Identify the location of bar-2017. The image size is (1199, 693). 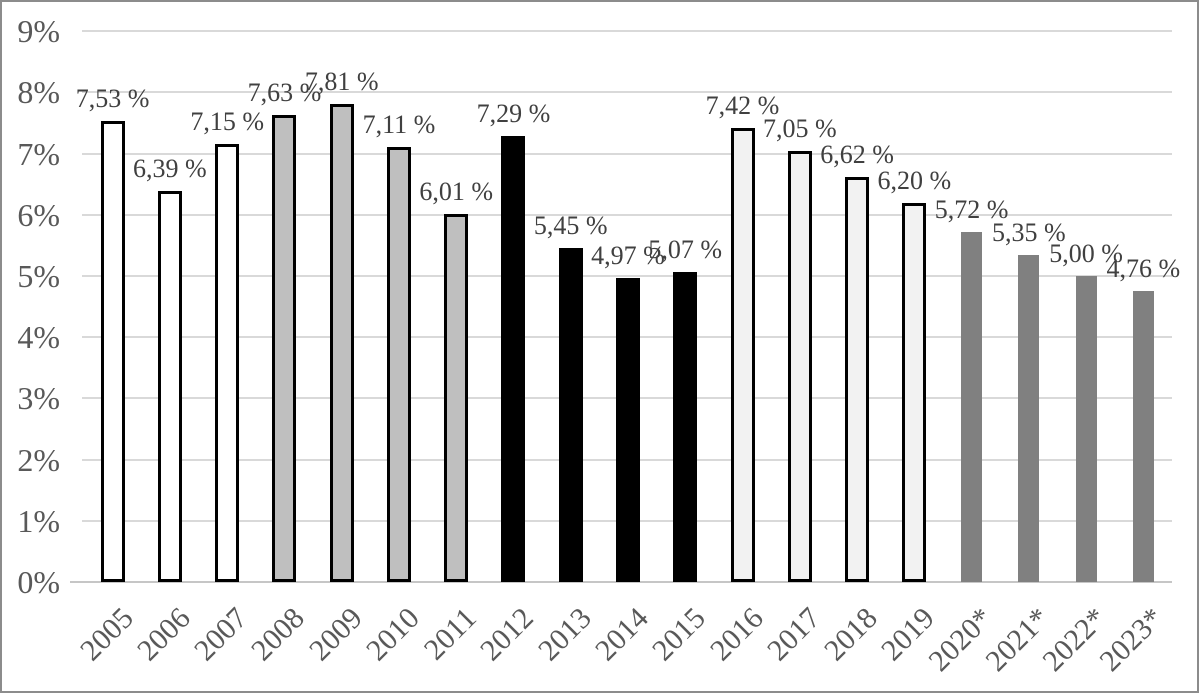
(799, 366).